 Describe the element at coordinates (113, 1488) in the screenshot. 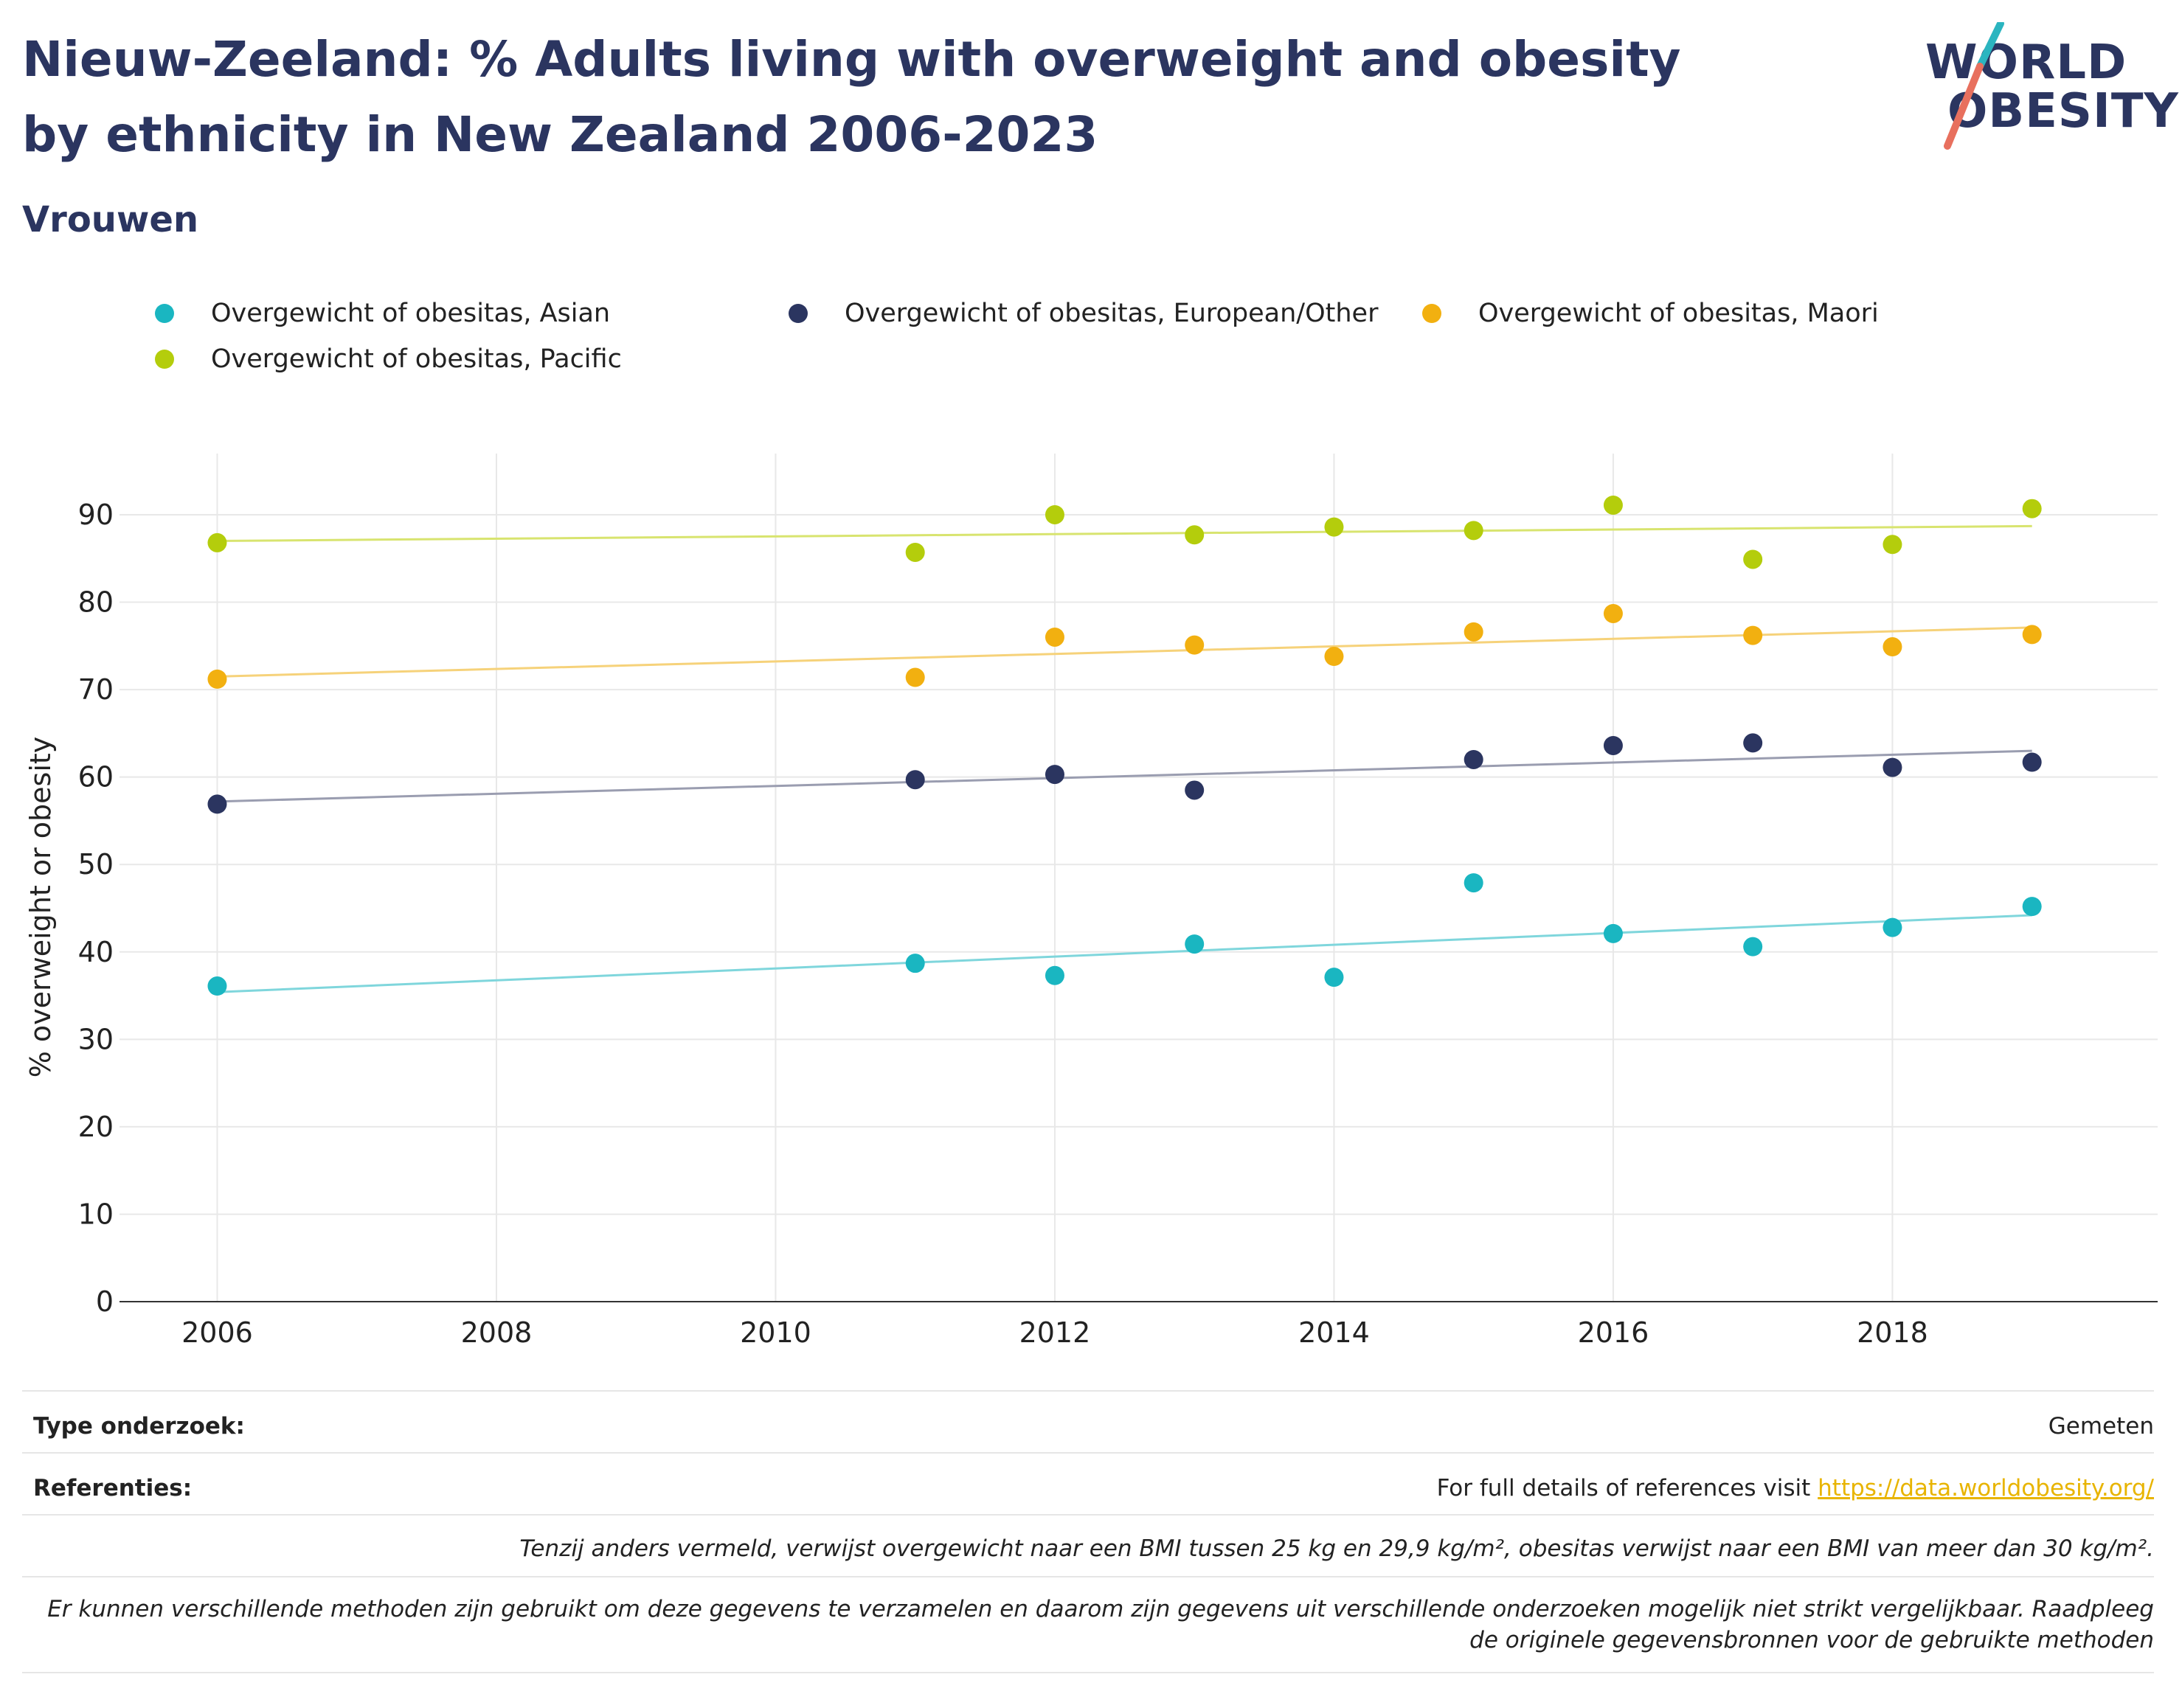

I see `references-label: Referenties:` at that location.